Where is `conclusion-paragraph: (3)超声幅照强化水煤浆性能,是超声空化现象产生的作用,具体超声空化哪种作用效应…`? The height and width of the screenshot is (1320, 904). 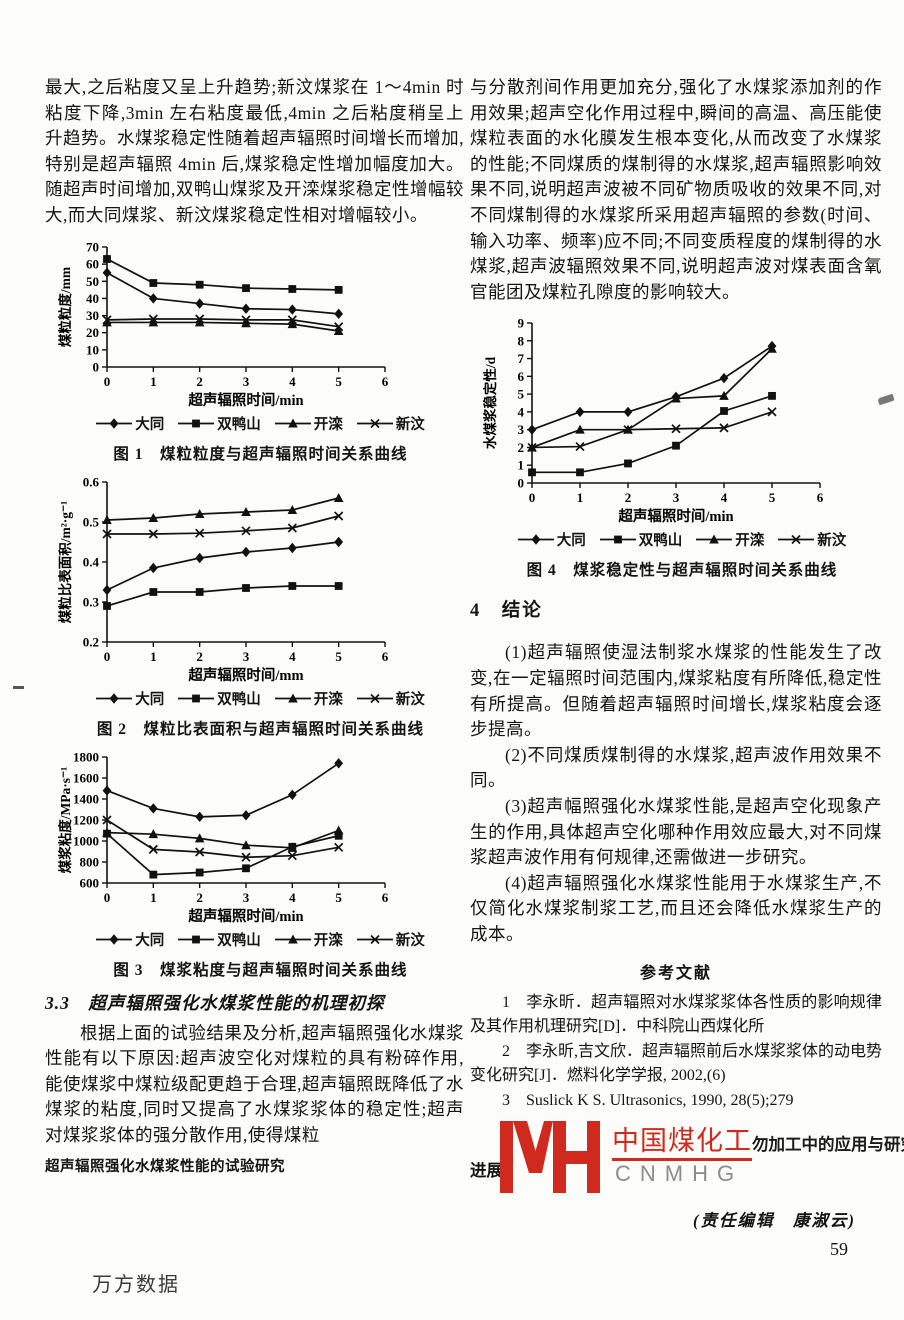 conclusion-paragraph: (3)超声幅照强化水煤浆性能,是超声空化现象产生的作用,具体超声空化哪种作用效应… is located at coordinates (676, 831).